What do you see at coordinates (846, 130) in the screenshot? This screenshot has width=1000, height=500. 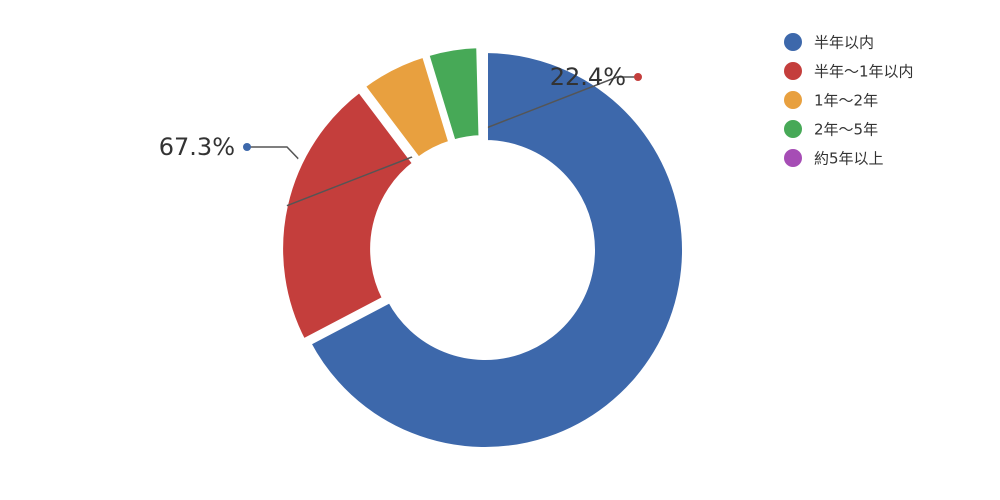 I see `legend-label: 2年～5年` at bounding box center [846, 130].